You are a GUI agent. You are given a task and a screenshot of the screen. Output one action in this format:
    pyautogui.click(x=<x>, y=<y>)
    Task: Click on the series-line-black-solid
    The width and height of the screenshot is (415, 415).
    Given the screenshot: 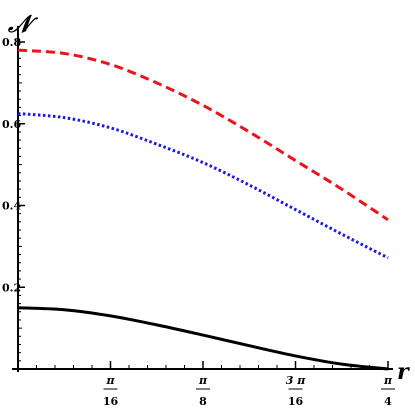 What is the action you would take?
    pyautogui.click(x=203, y=338)
    